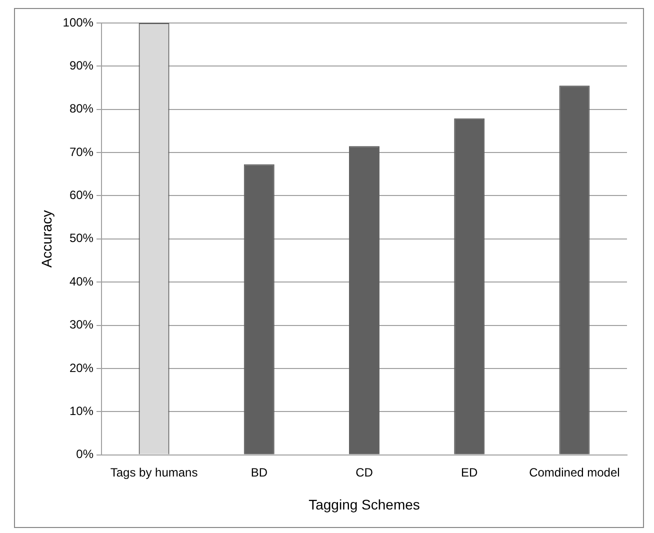  I want to click on x-tick-label: Comdined model, so click(574, 472).